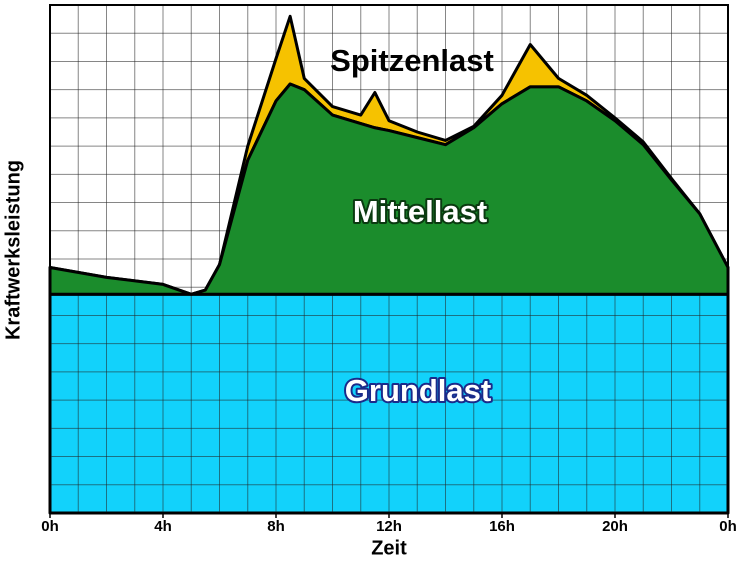  What do you see at coordinates (418, 390) in the screenshot?
I see `series-label: Grundlast` at bounding box center [418, 390].